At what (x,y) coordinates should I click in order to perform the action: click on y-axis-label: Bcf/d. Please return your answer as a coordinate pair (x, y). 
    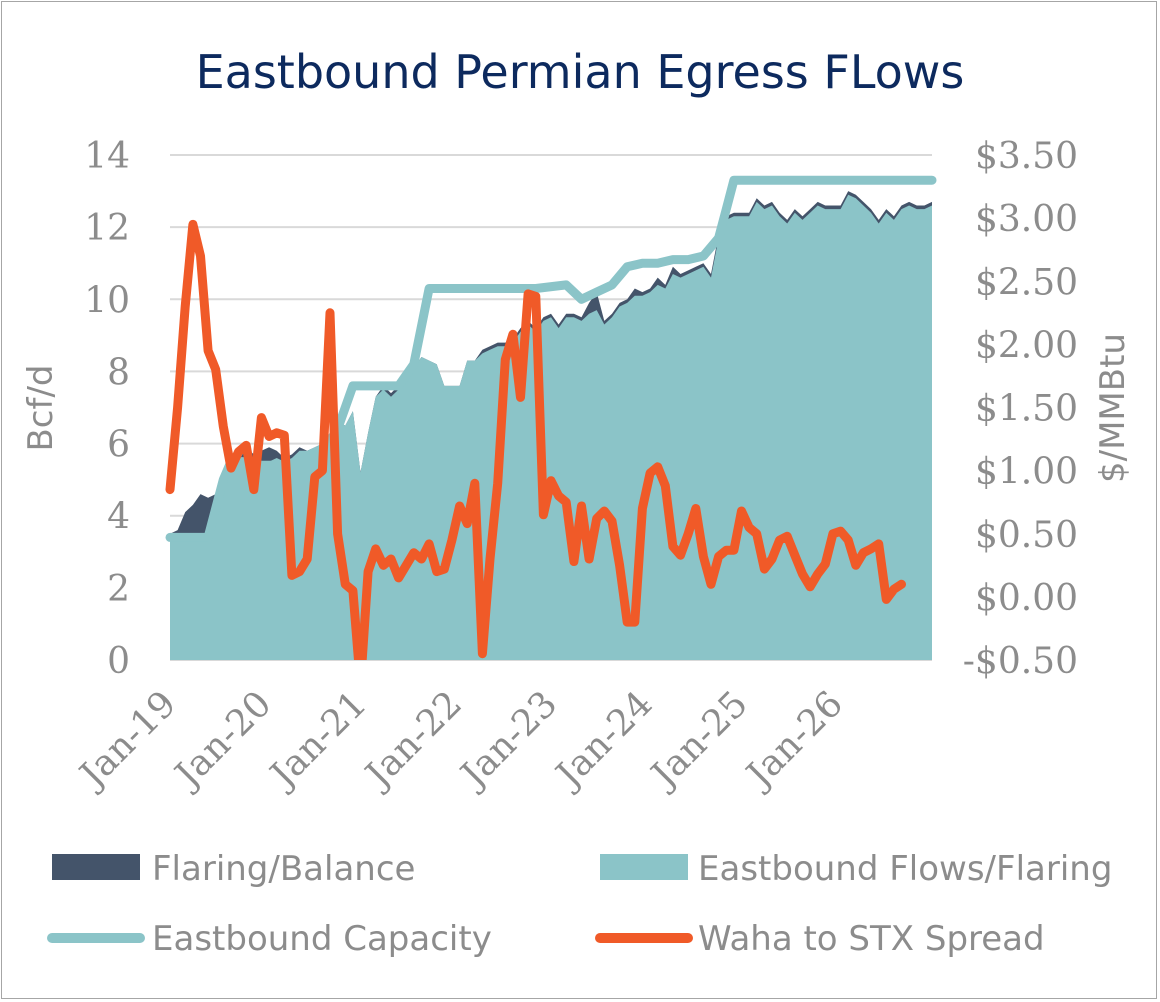
    Looking at the image, I should click on (41, 407).